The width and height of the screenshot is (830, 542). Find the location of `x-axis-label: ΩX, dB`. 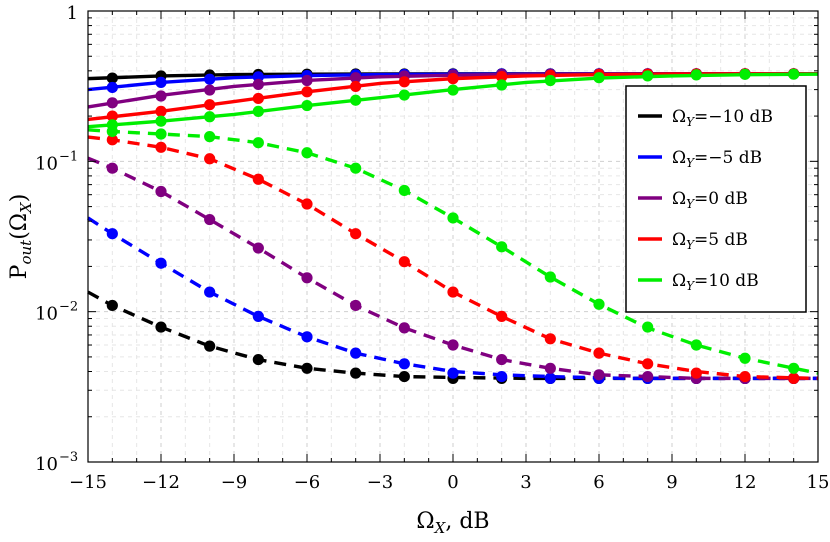

x-axis-label: ΩX, dB is located at coordinates (452, 523).